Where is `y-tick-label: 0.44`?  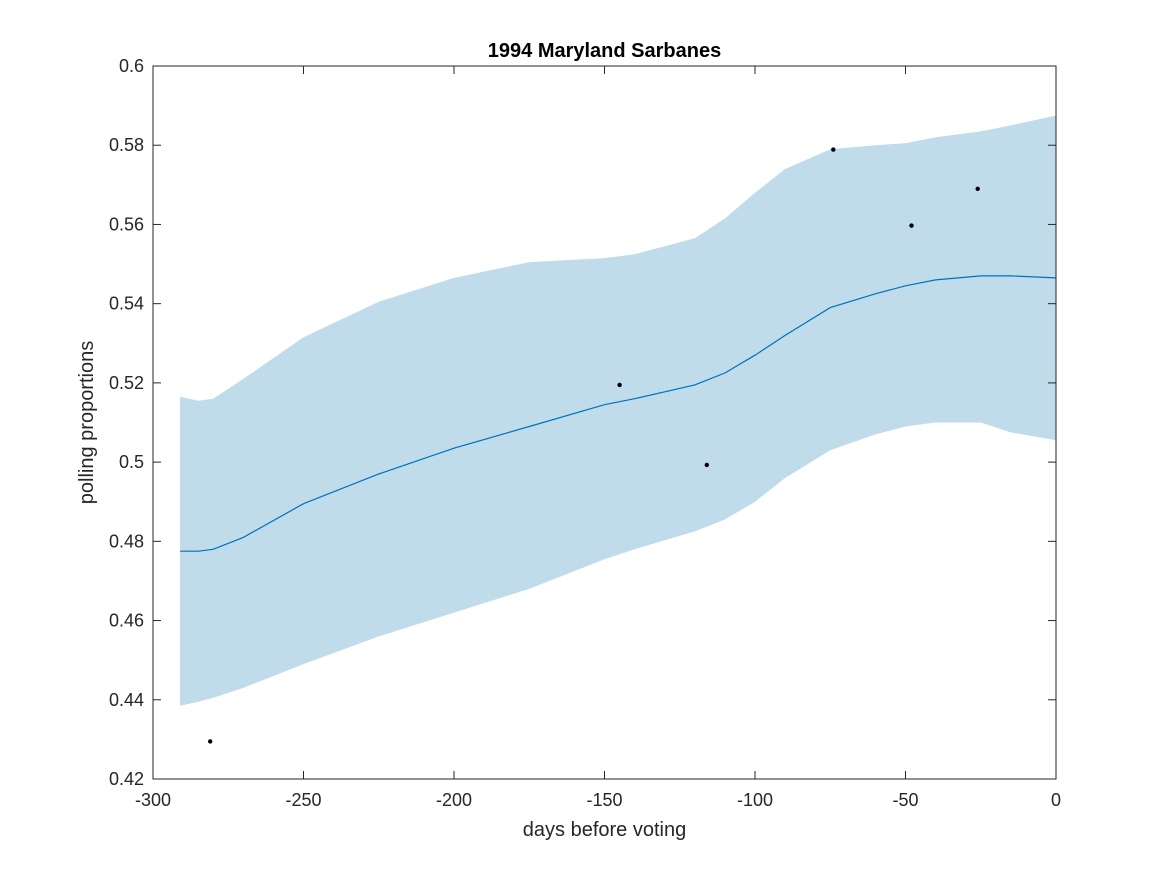 y-tick-label: 0.44 is located at coordinates (126, 700).